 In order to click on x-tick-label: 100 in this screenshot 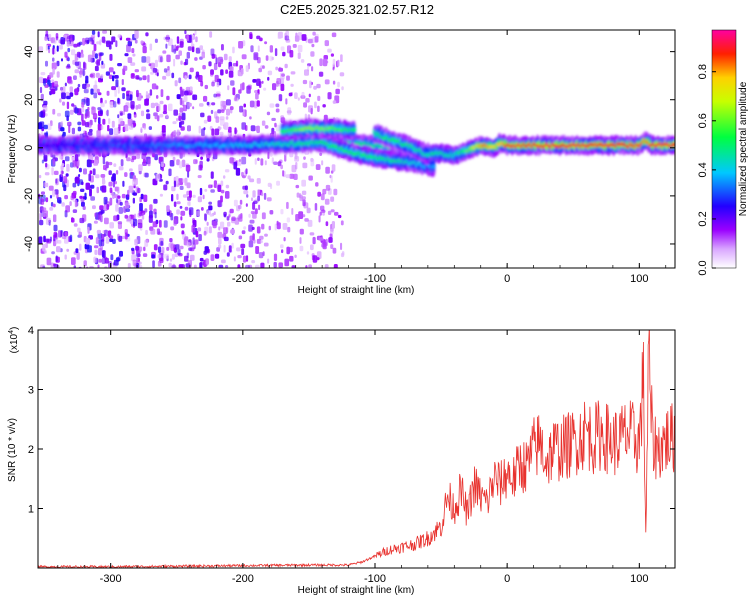, I will do `click(639, 579)`.